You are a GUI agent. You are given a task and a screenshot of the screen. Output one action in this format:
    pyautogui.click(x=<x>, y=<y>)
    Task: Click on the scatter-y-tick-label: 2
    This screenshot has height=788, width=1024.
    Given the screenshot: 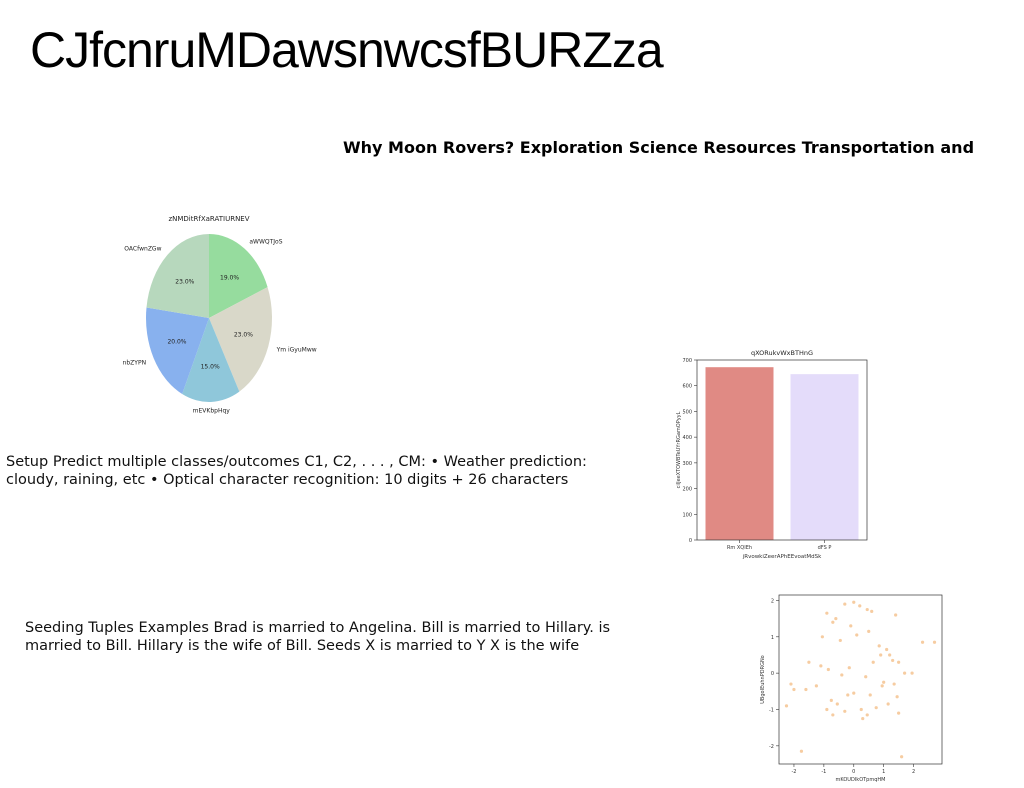 What is the action you would take?
    pyautogui.click(x=772, y=601)
    